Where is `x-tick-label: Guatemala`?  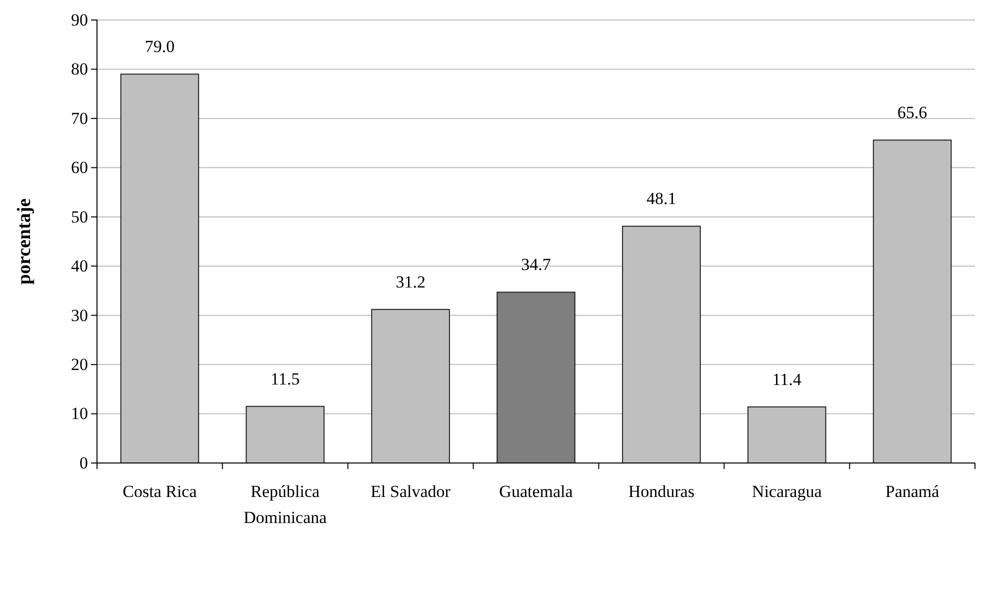
x-tick-label: Guatemala is located at coordinates (536, 491).